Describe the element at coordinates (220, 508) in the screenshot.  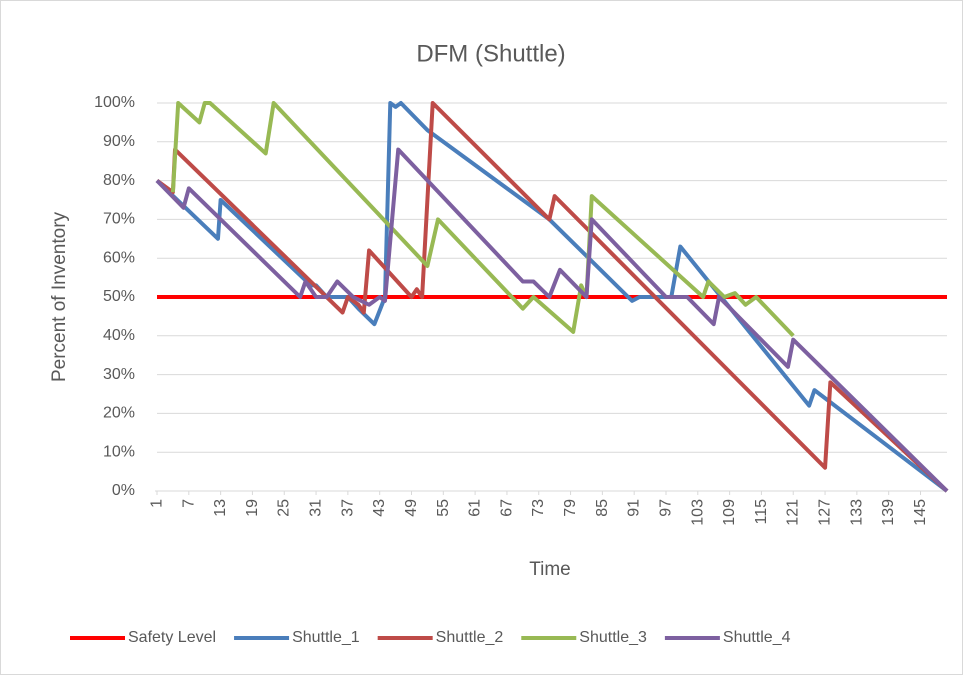
I see `x-tick-label: 13` at that location.